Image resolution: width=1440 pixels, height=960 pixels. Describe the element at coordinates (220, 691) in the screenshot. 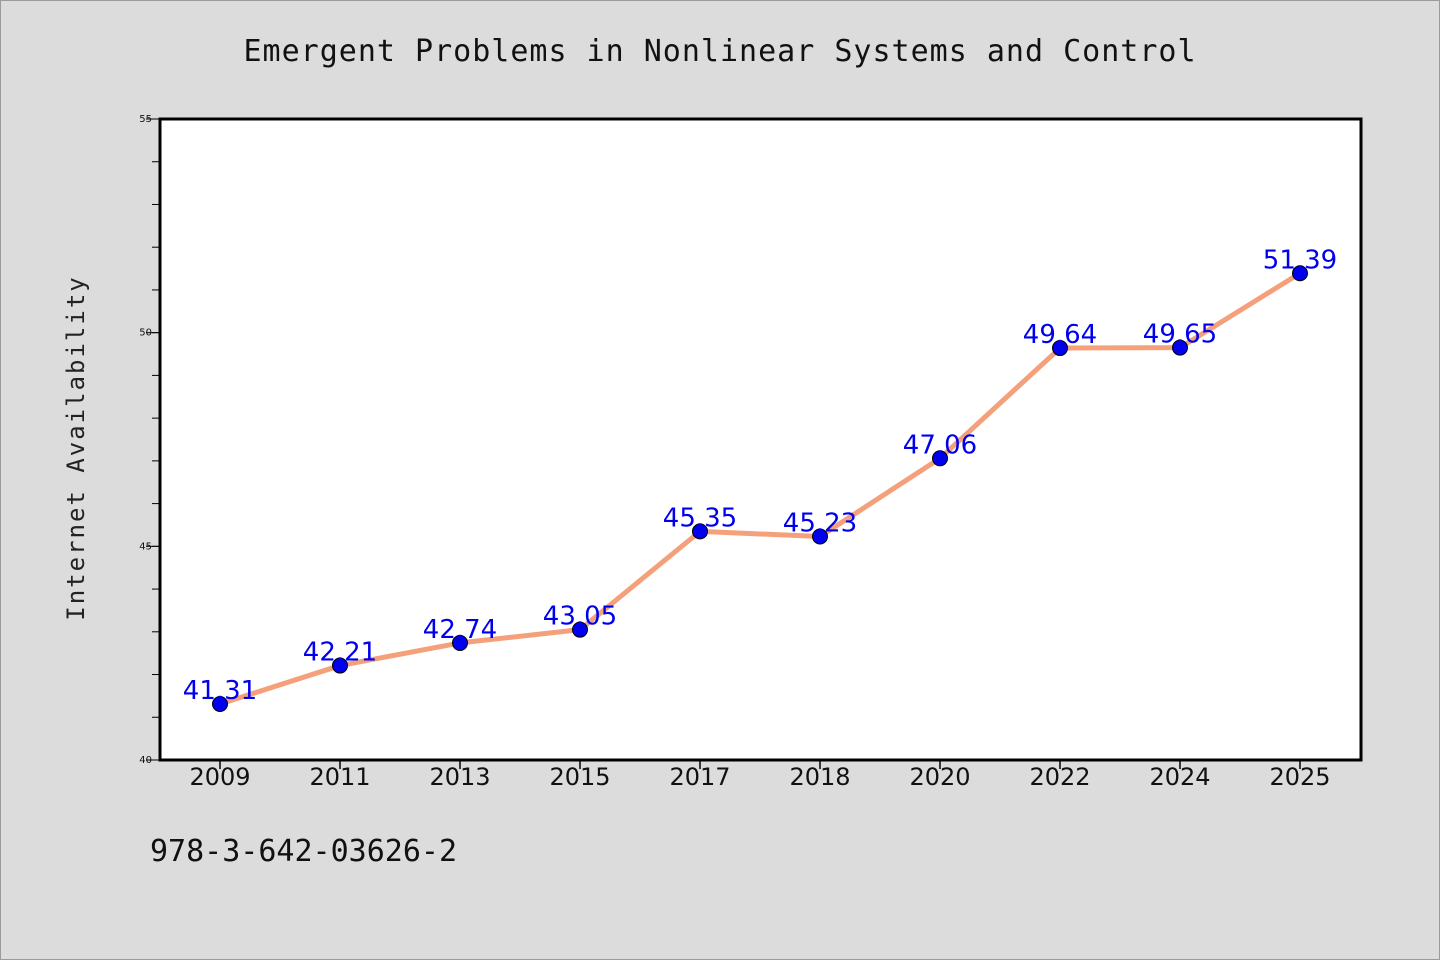

I see `data-label: 41.31` at that location.